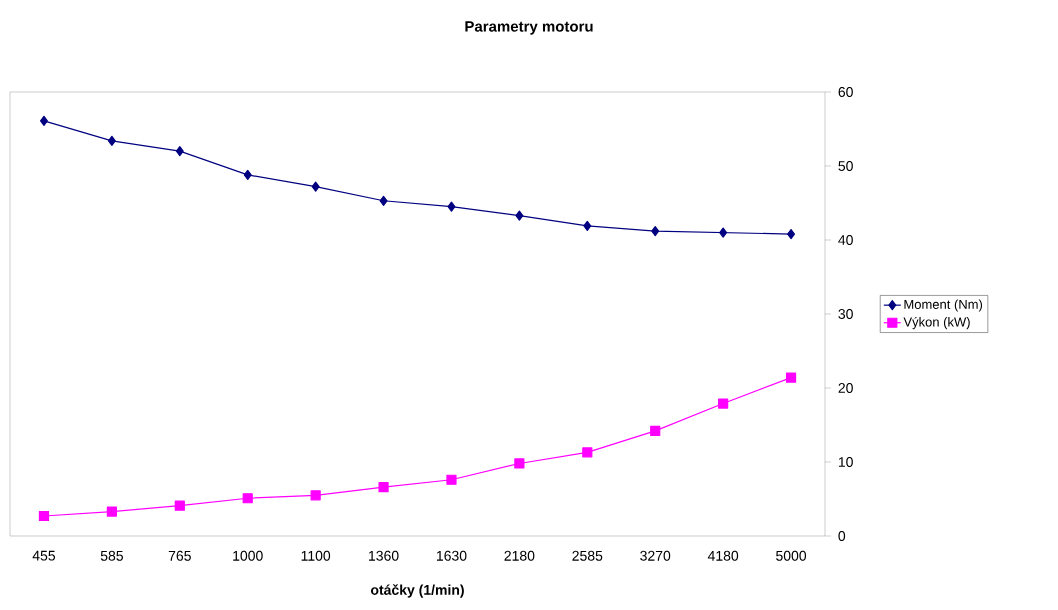  I want to click on x-tick-label: 1360, so click(384, 555).